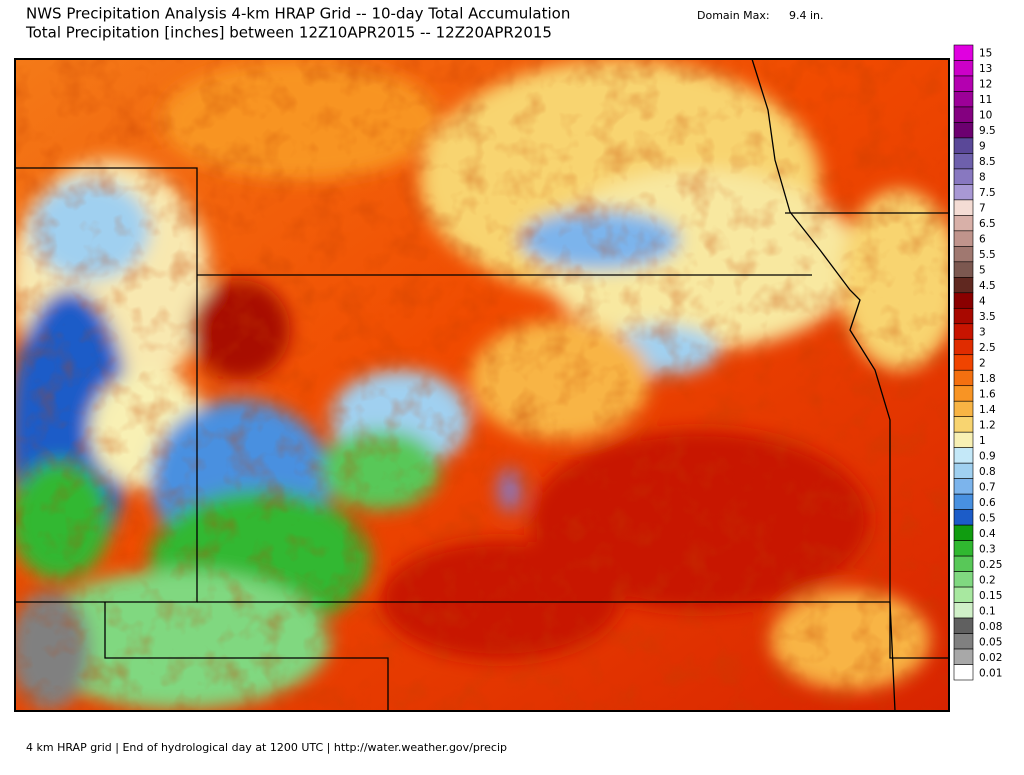 The width and height of the screenshot is (1024, 775). I want to click on legend-label: 0.5, so click(987, 518).